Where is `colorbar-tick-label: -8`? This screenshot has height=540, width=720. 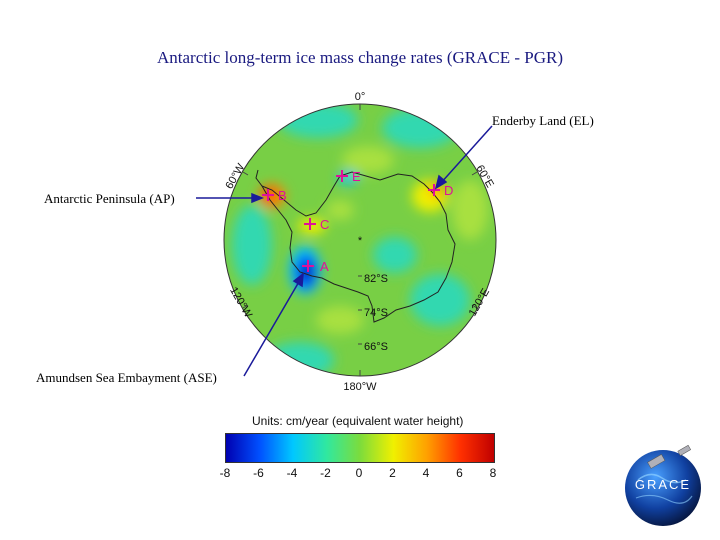
colorbar-tick-label: -8 is located at coordinates (225, 473).